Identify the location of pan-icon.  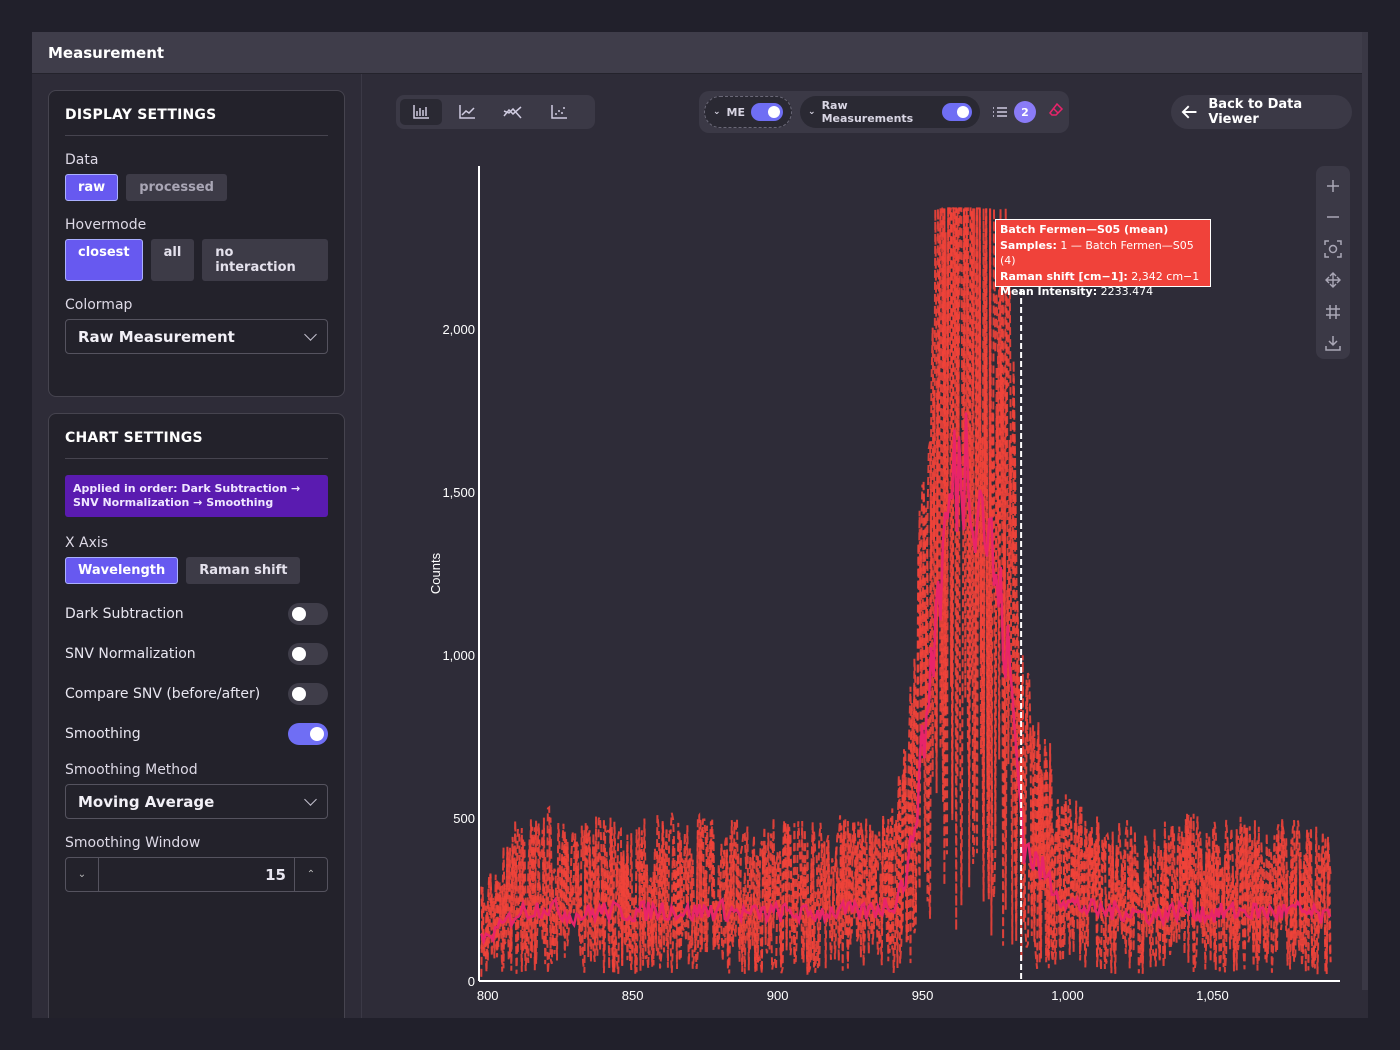
(1333, 281).